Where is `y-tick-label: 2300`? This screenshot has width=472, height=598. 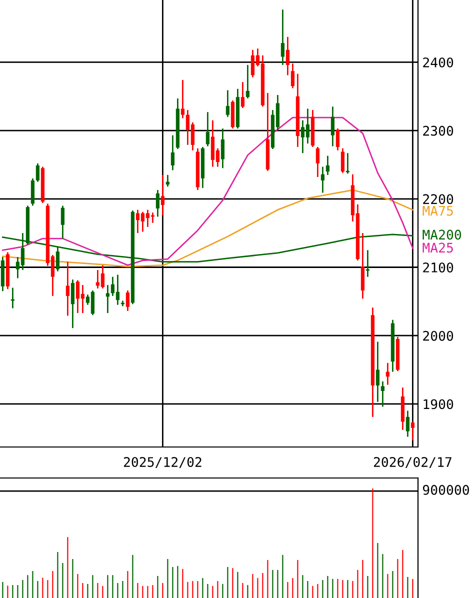 y-tick-label: 2300 is located at coordinates (438, 131).